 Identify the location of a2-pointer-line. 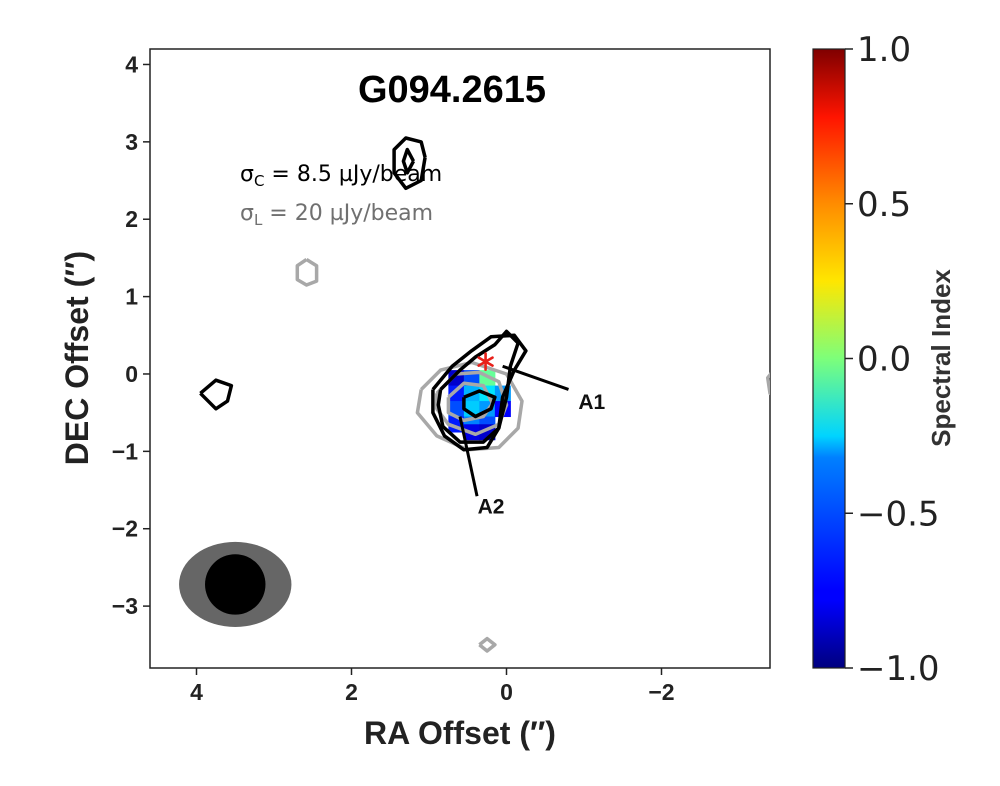
(468, 456).